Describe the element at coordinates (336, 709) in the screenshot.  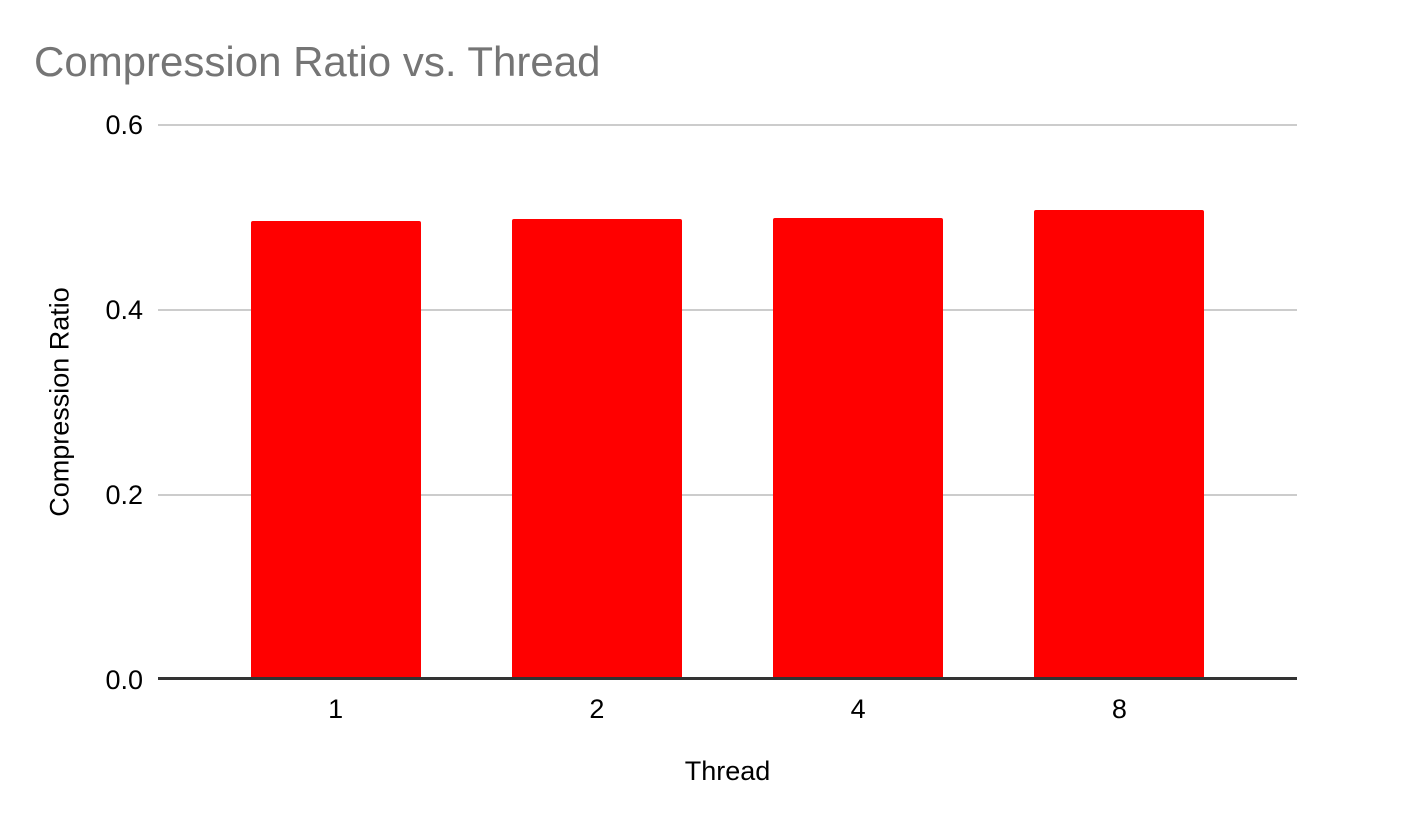
I see `x-tick-label-1: 1` at that location.